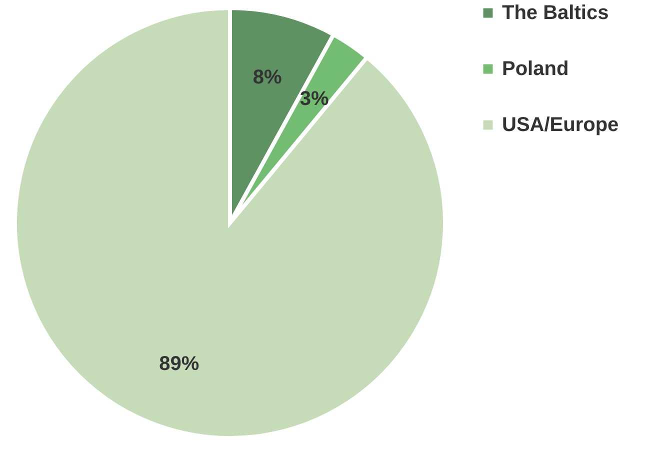  I want to click on legend-label: USA/Europe, so click(560, 125).